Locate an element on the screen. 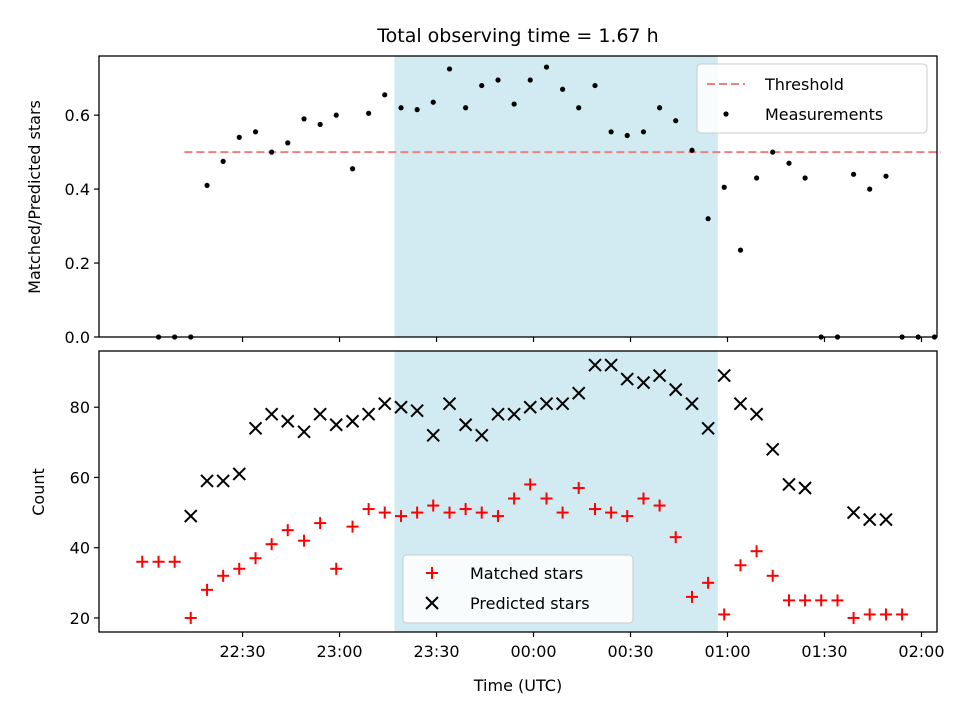 Image resolution: width=960 pixels, height=720 pixels. top-ytick-label: 0.6 is located at coordinates (77, 115).